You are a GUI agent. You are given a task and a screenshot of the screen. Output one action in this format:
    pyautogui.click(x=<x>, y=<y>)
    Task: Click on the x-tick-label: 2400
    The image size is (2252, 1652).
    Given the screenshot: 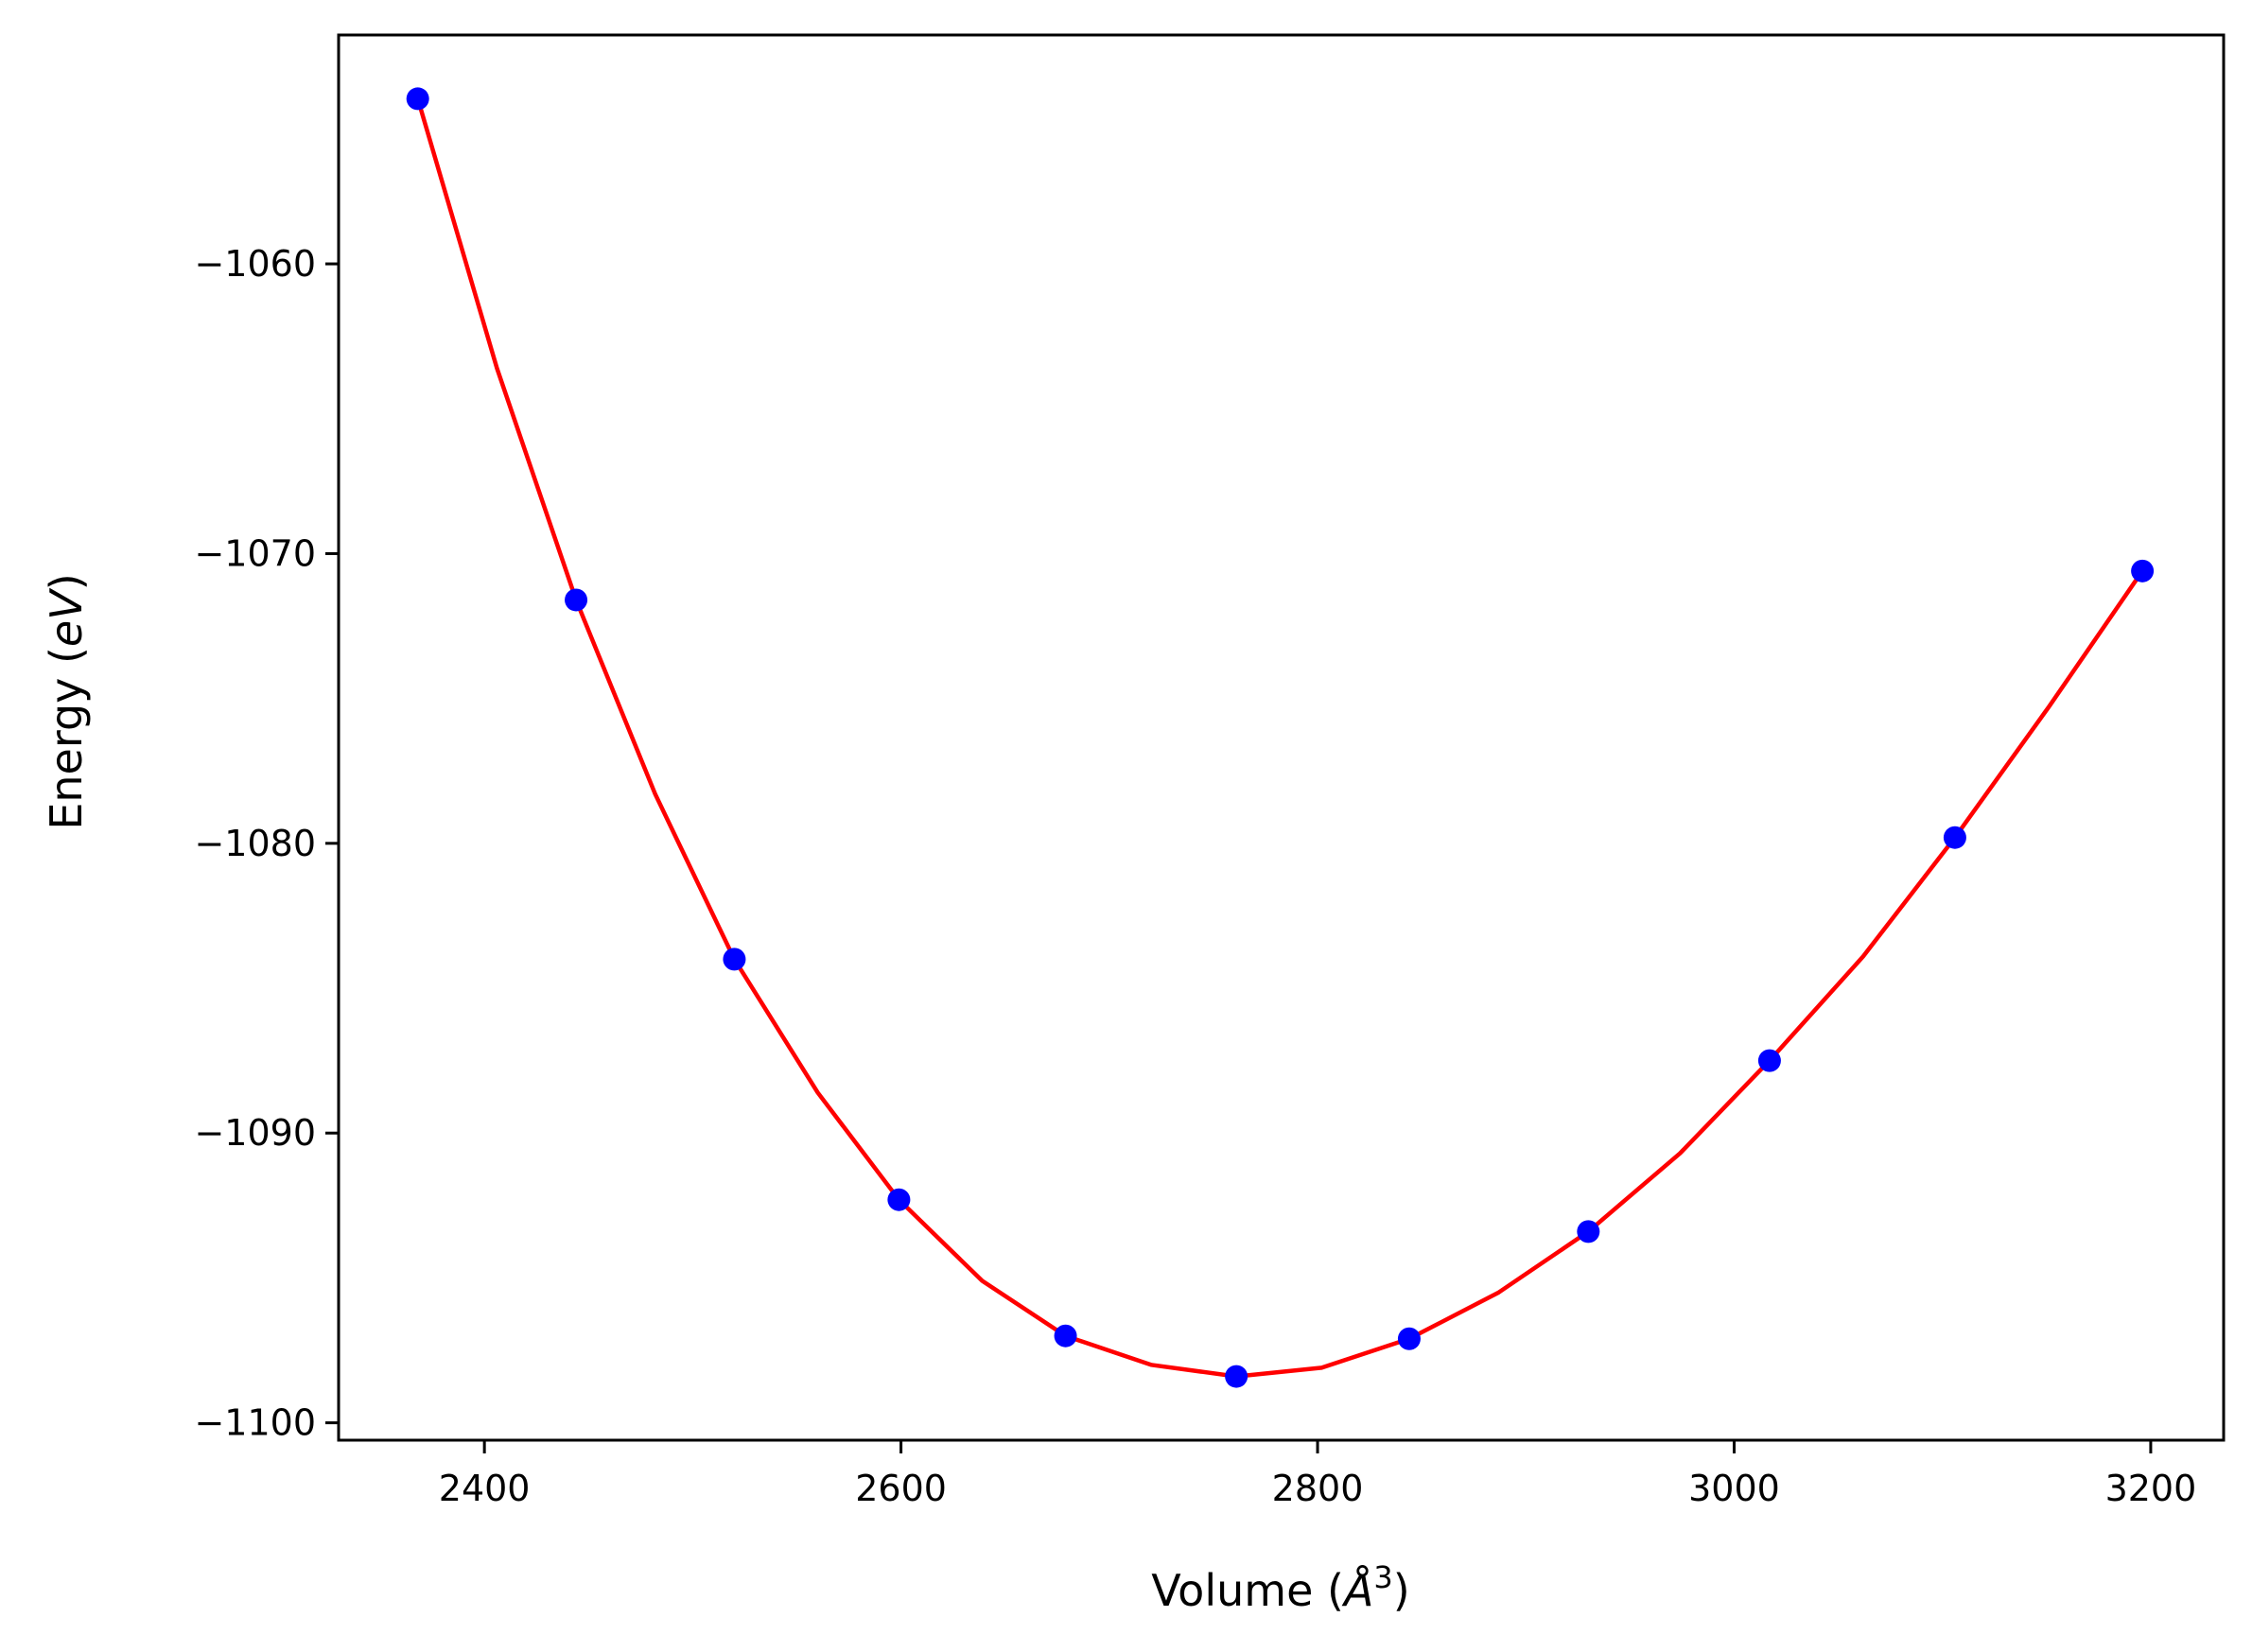 What is the action you would take?
    pyautogui.click(x=485, y=1489)
    